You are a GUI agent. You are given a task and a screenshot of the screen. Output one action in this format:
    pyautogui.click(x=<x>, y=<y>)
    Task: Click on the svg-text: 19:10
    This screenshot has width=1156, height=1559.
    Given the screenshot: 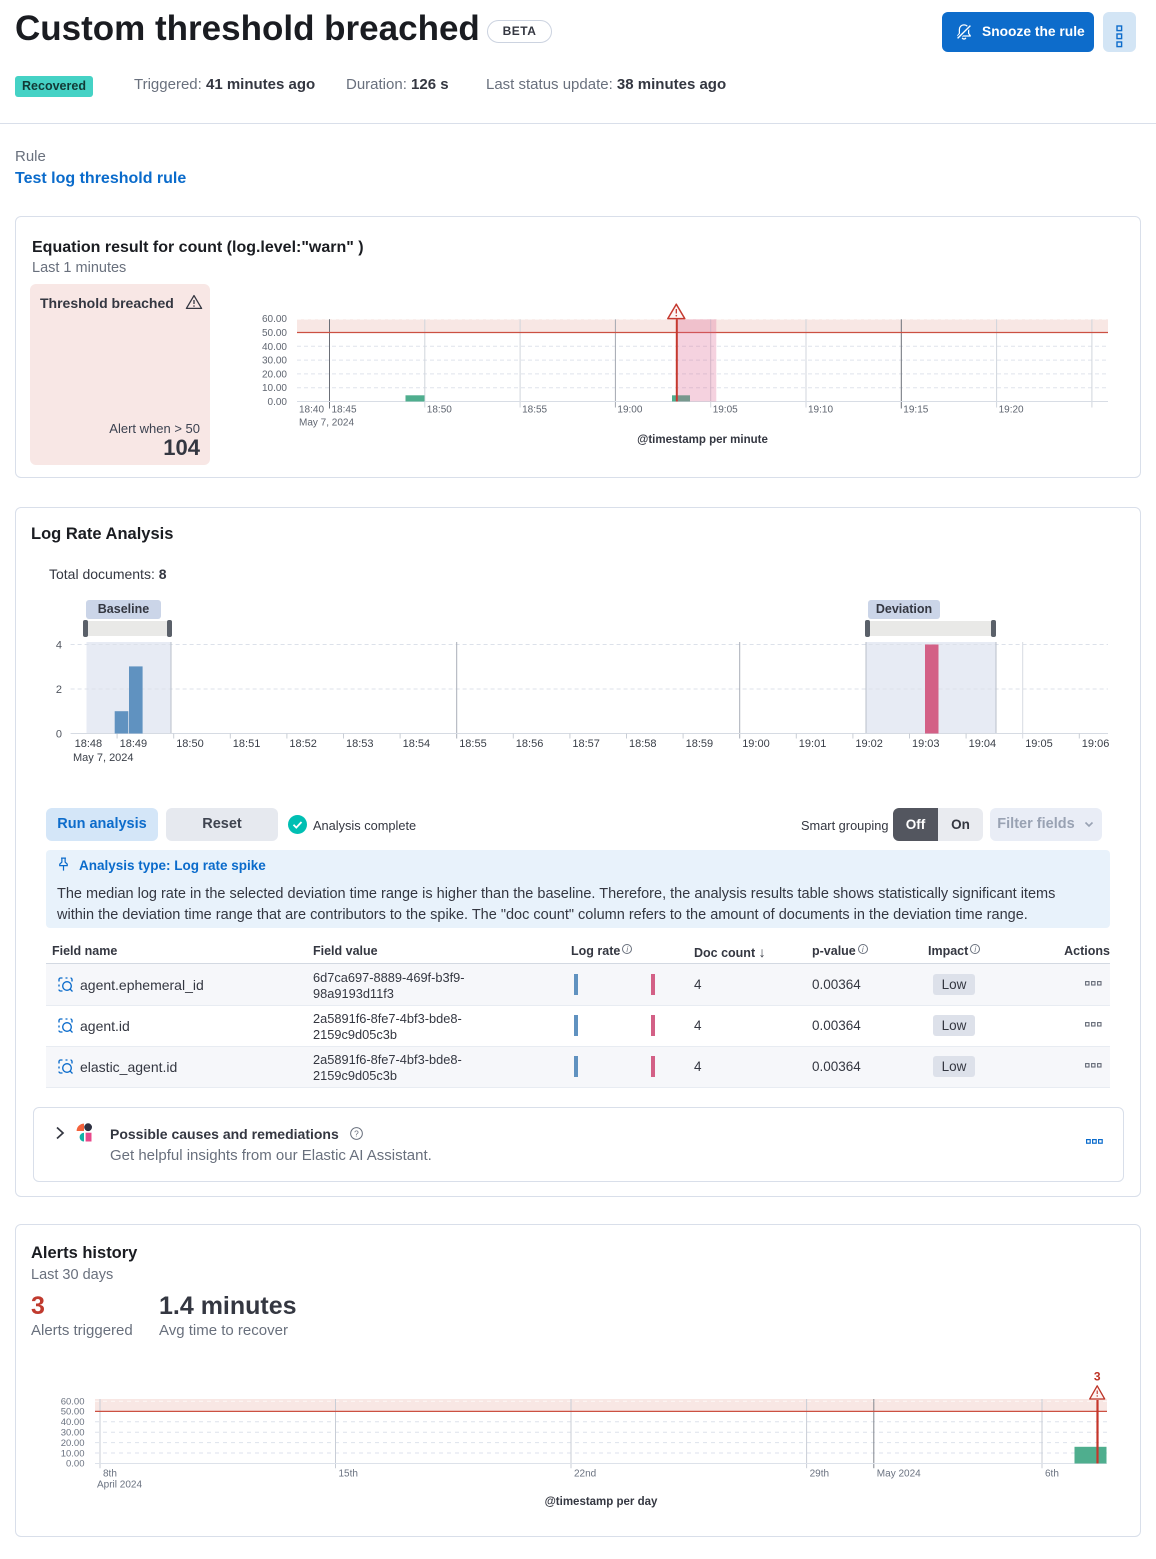 What is the action you would take?
    pyautogui.click(x=820, y=410)
    